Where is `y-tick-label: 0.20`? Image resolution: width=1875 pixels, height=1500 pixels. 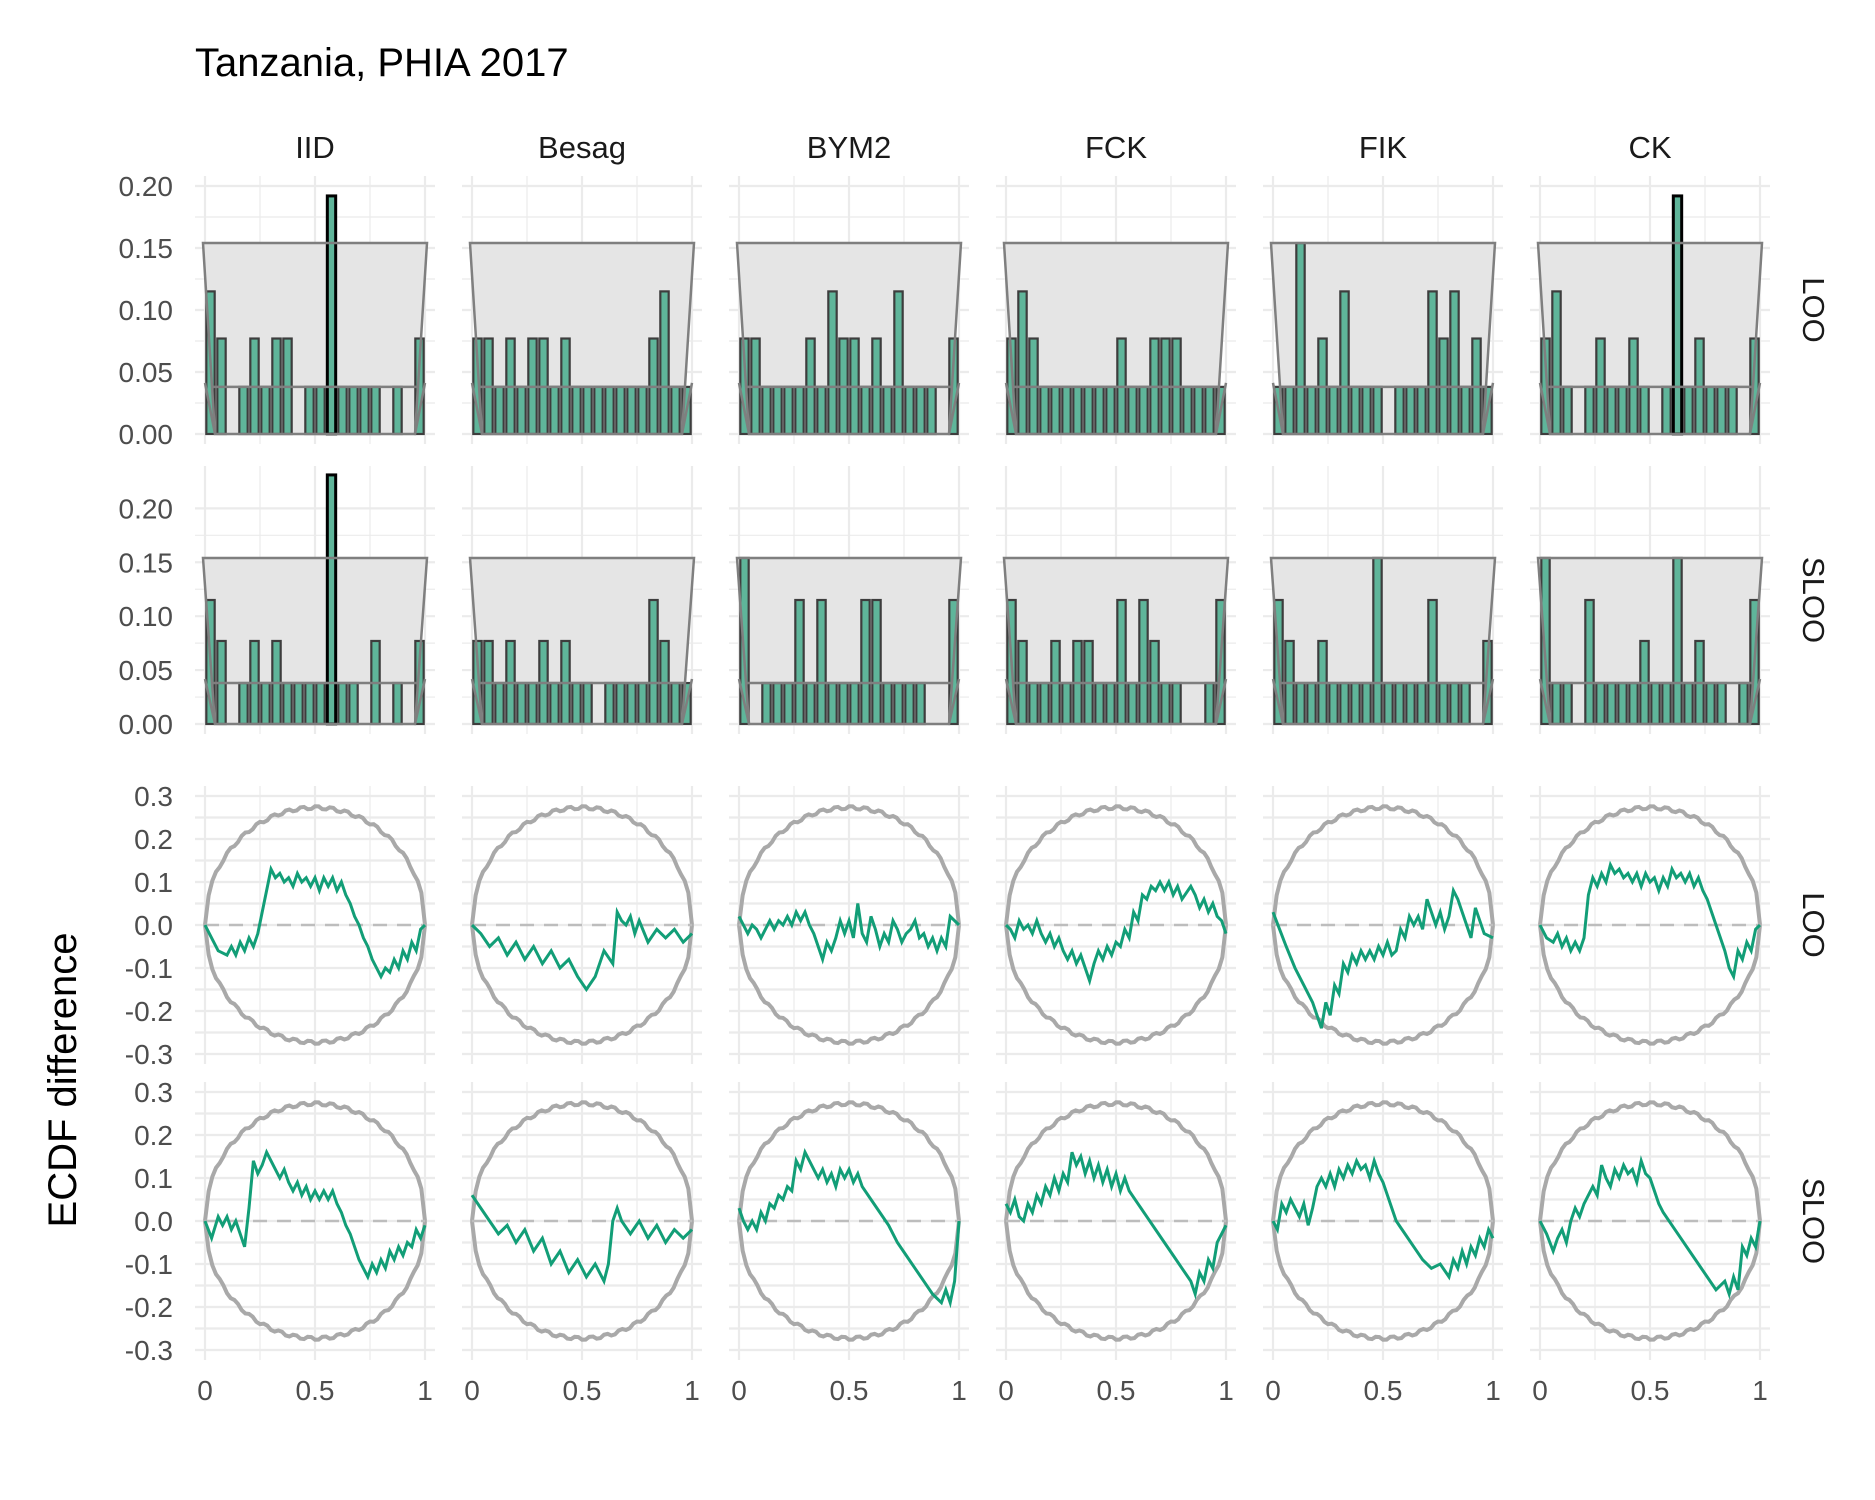
y-tick-label: 0.20 is located at coordinates (146, 186).